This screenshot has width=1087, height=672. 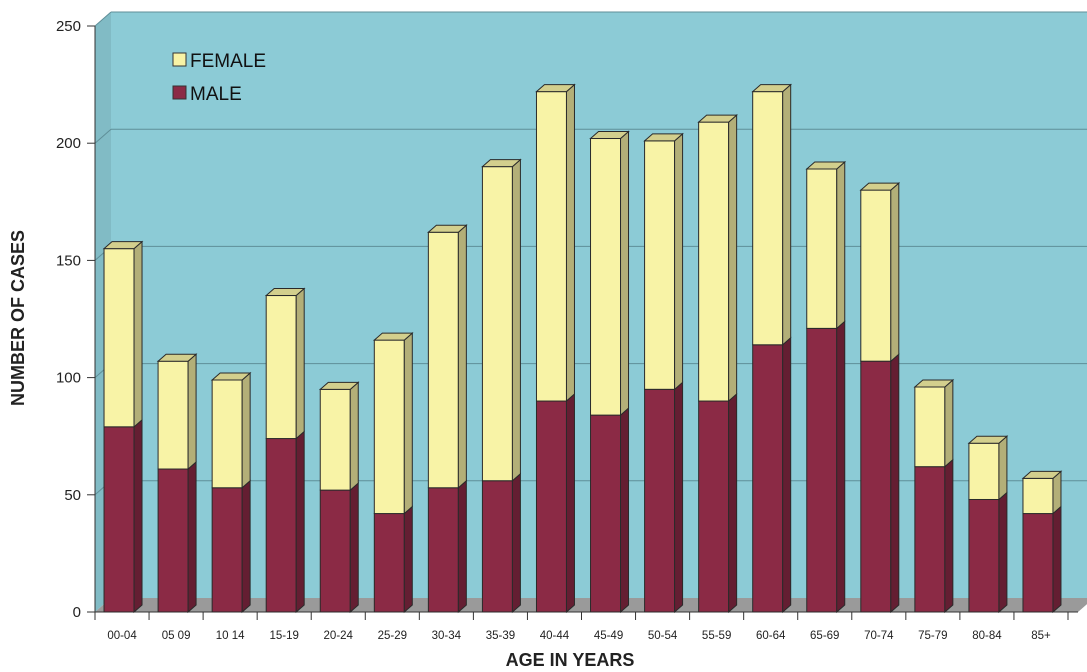 I want to click on bar-male-05-09-side, so click(x=192, y=537).